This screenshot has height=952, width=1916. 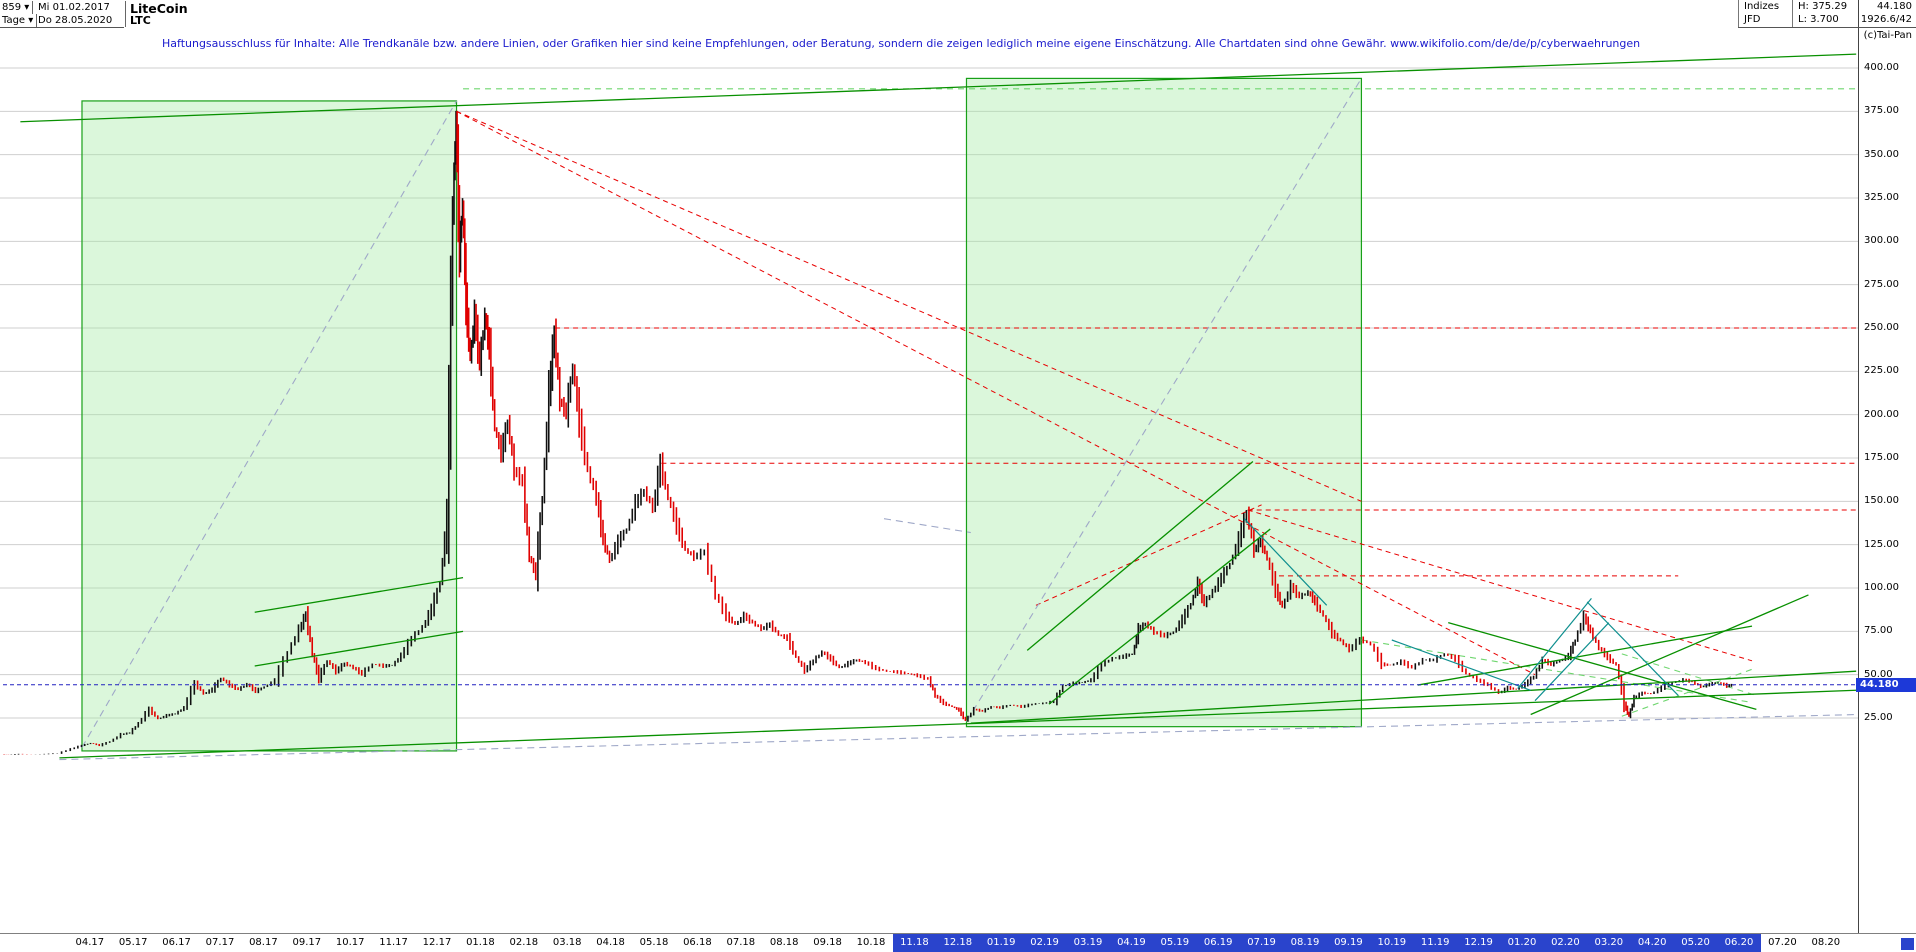 What do you see at coordinates (1159, 616) in the screenshot?
I see `trendline-channel-2019-lower` at bounding box center [1159, 616].